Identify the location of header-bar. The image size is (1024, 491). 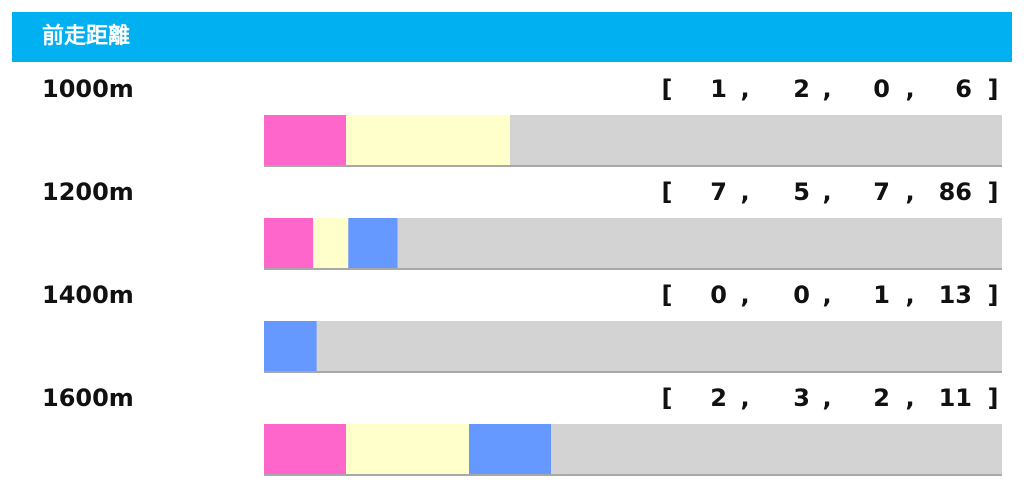
(512, 37).